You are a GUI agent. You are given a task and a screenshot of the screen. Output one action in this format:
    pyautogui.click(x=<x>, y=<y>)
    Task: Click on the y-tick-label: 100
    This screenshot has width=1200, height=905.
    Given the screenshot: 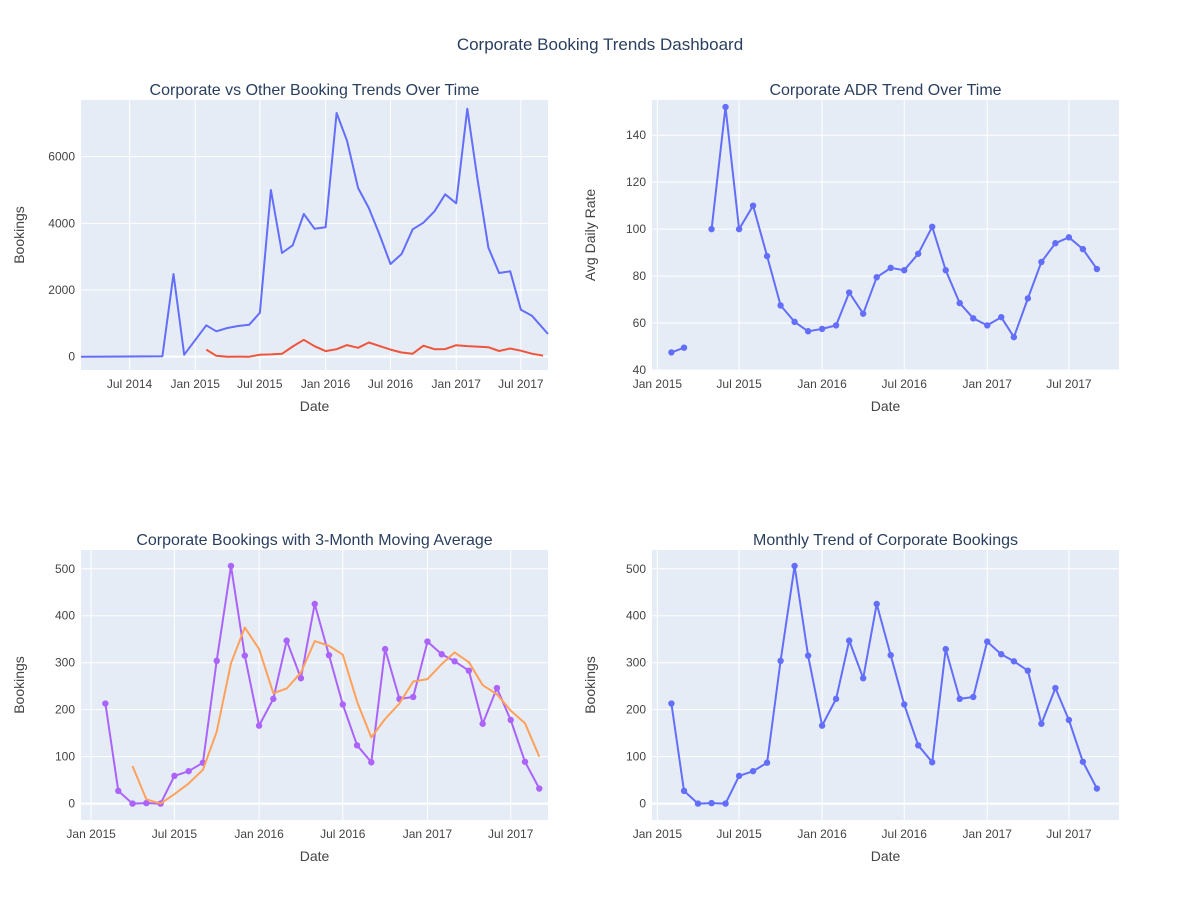 What is the action you would take?
    pyautogui.click(x=636, y=757)
    